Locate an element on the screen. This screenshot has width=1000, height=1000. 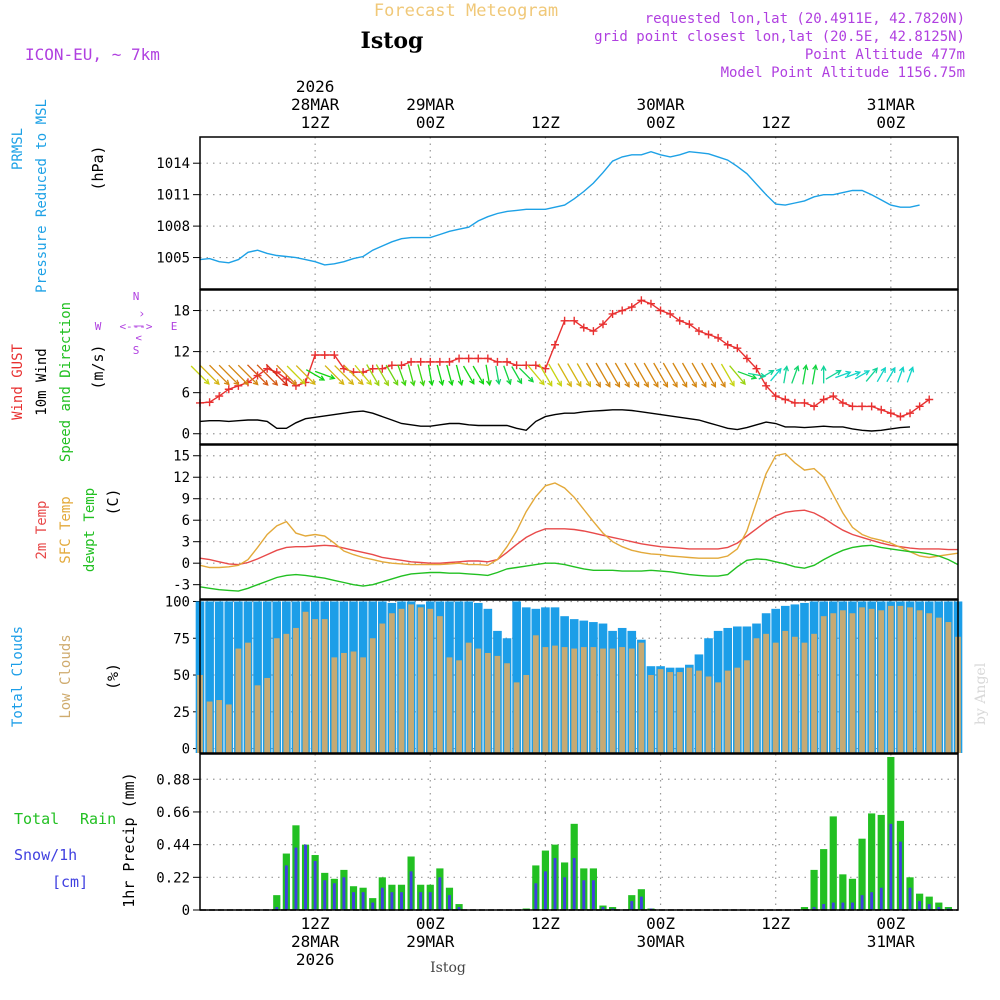
temperature-frame is located at coordinates (579, 522).